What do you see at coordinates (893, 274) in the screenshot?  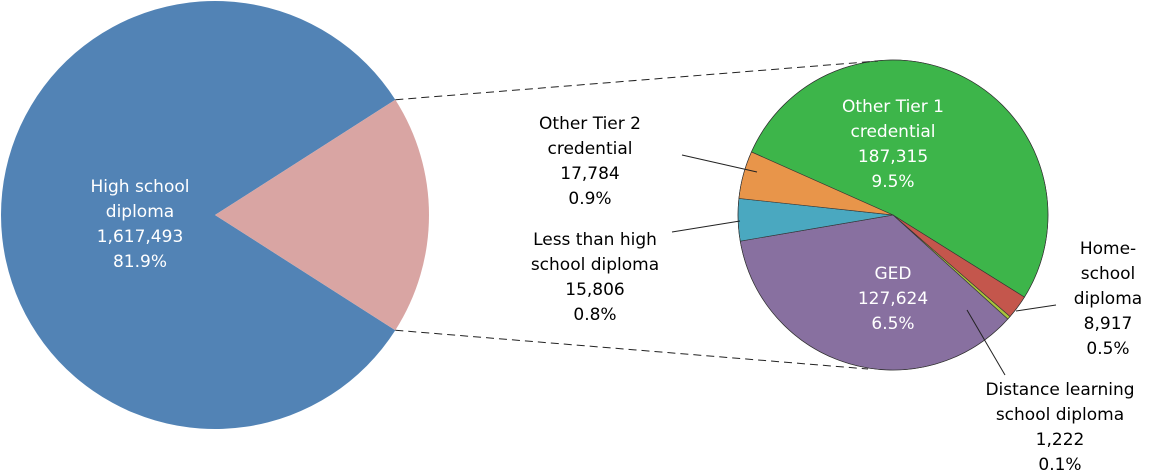 I see `slice-name: GED` at bounding box center [893, 274].